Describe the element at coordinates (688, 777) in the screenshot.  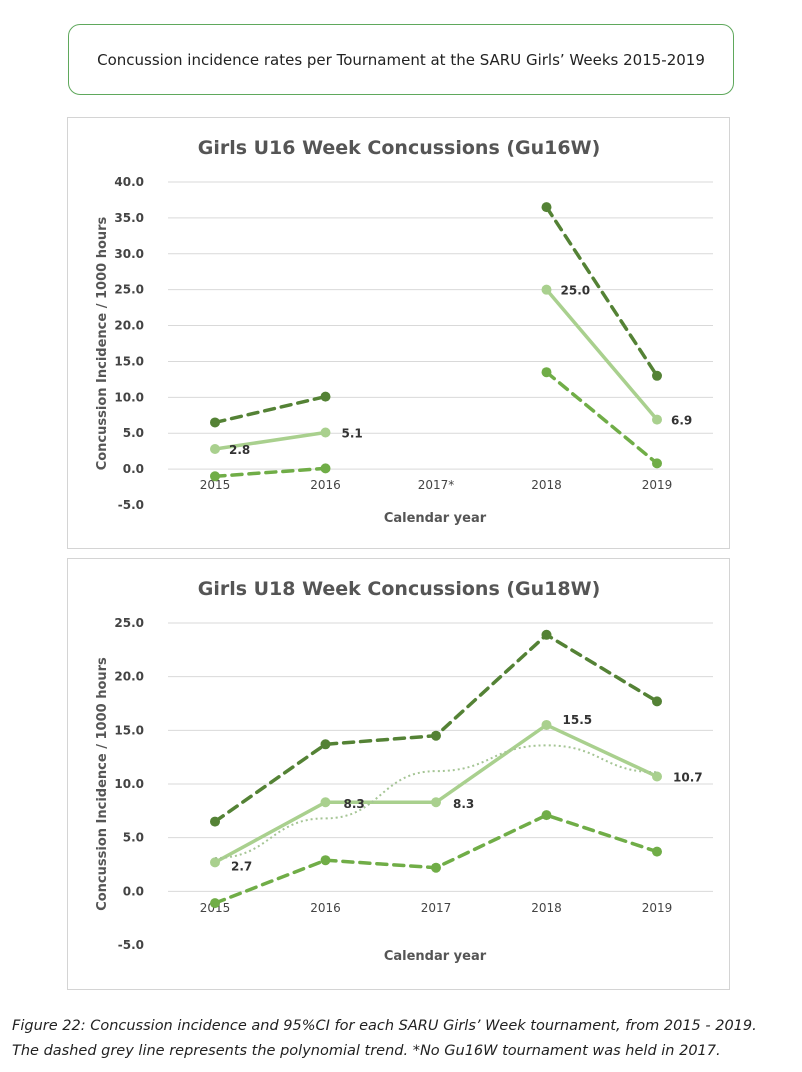
I see `data-label: 10.7` at that location.